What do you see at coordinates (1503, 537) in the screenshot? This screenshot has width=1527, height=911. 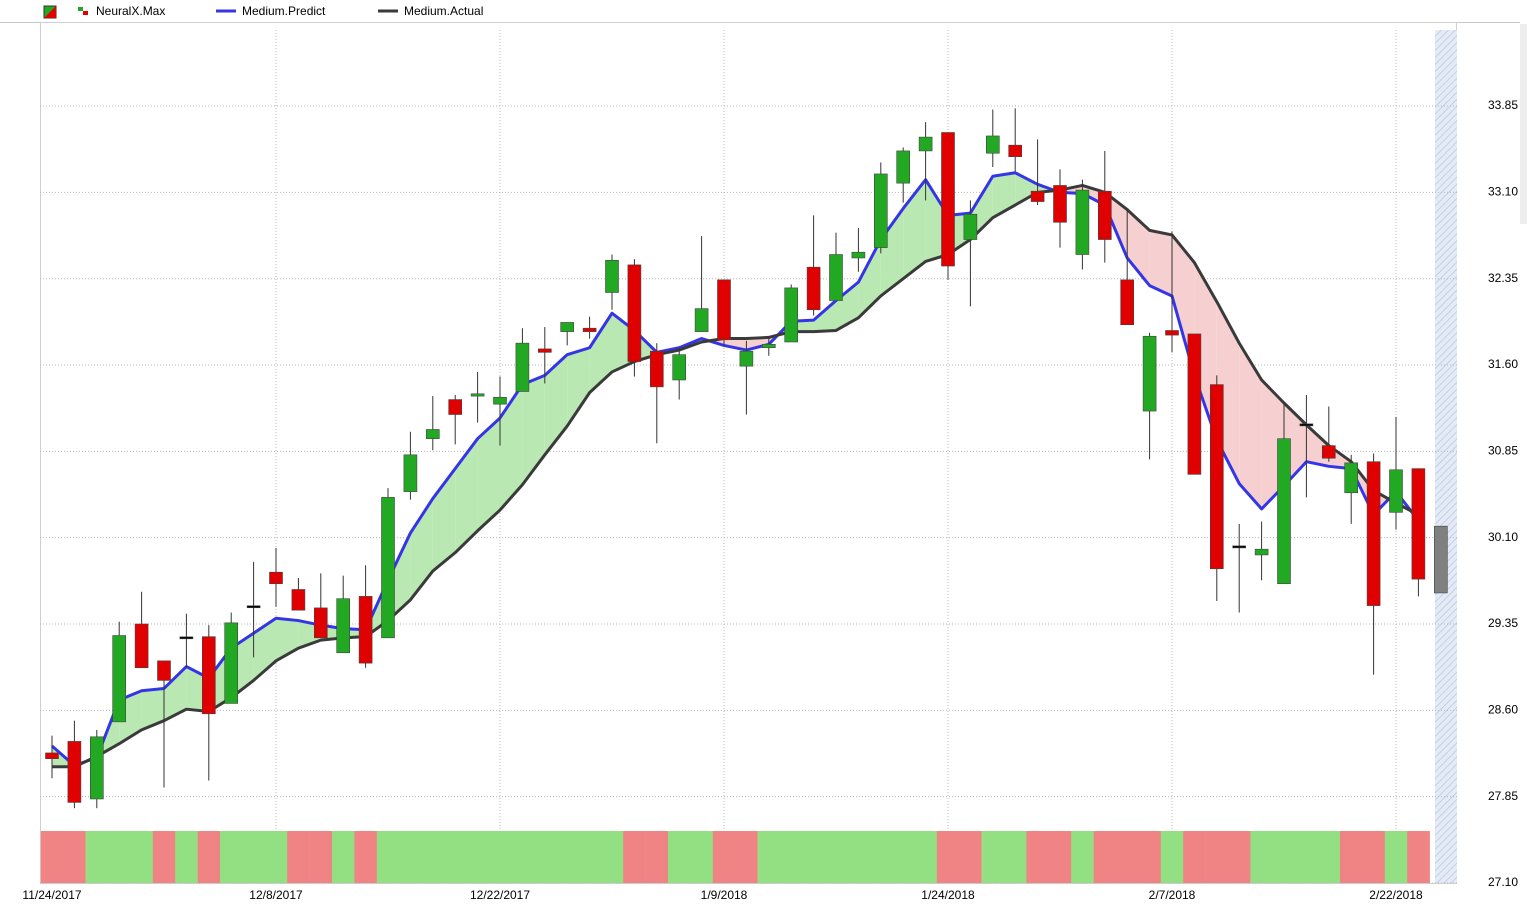 I see `y-tick-label: 30.10` at bounding box center [1503, 537].